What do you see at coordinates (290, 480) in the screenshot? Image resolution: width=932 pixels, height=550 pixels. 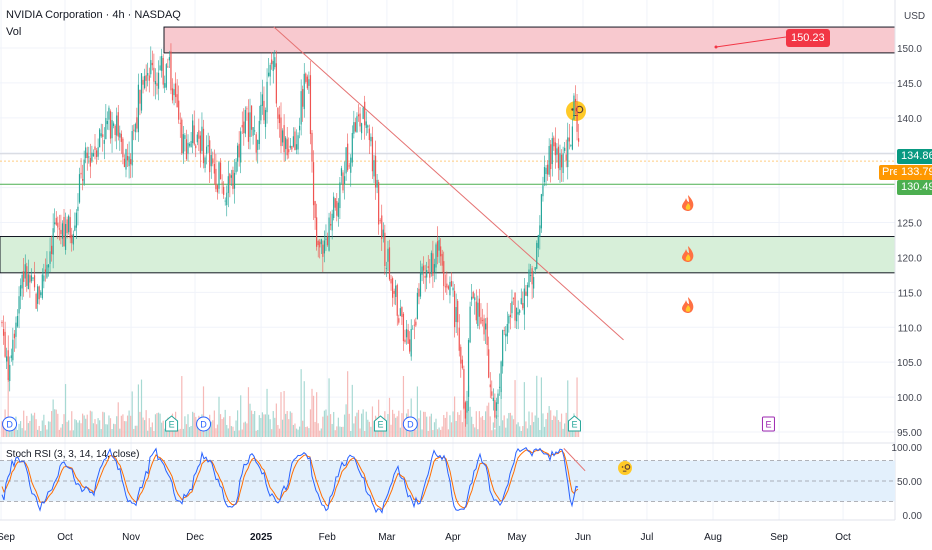 I see `rsi-d-line` at bounding box center [290, 480].